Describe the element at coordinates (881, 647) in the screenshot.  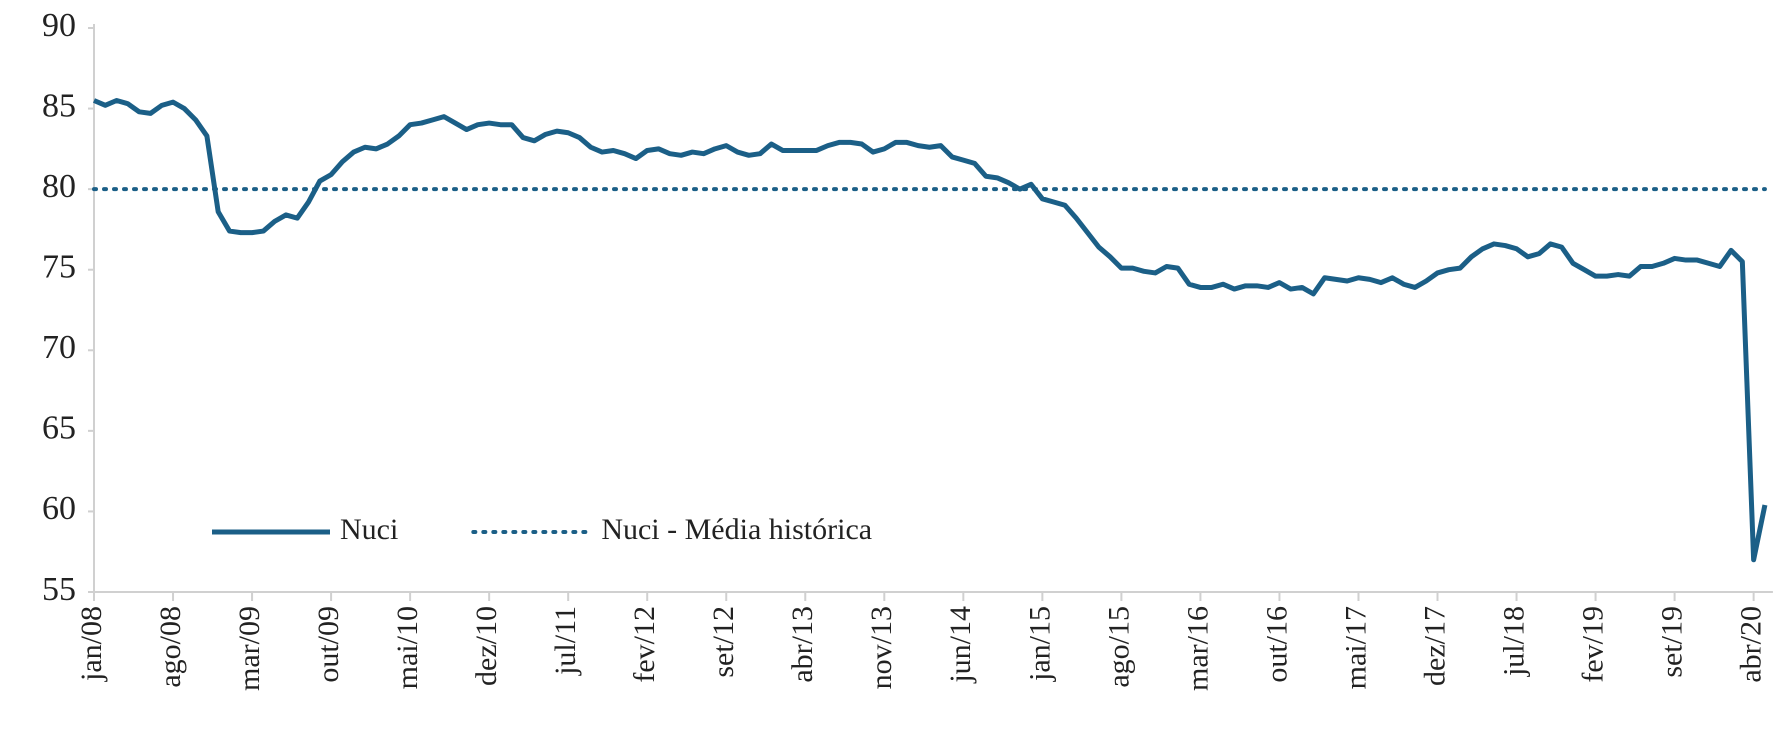
I see `x-tick-label: nov/13` at that location.